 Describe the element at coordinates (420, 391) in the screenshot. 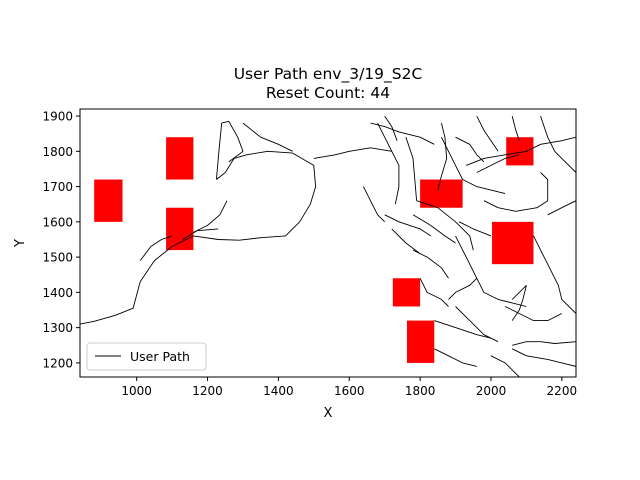

I see `x-tick-label: 1800` at that location.